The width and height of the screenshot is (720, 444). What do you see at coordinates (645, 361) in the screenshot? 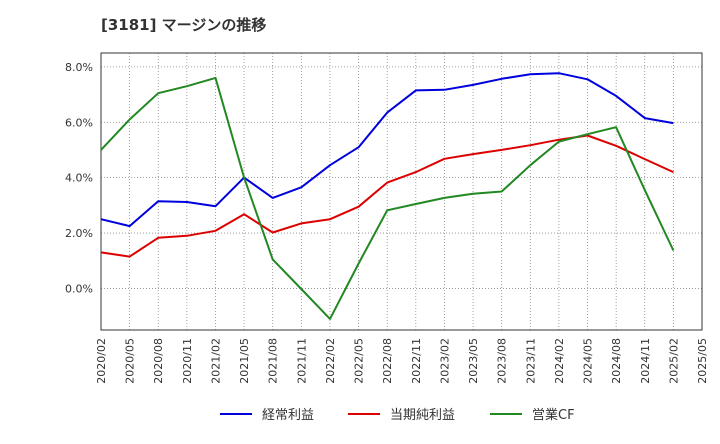
I see `x-tick-label: 2024/11` at bounding box center [645, 361].